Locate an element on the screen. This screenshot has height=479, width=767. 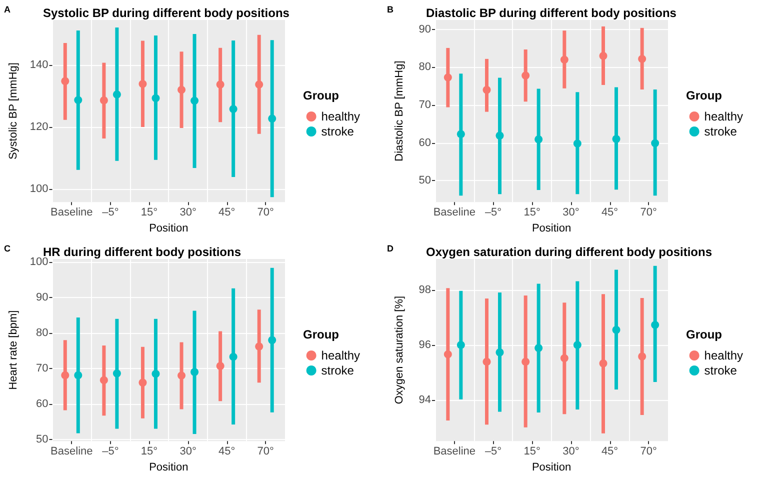
y-axis-title: Diastolic BP [mmHg] is located at coordinates (400, 111).